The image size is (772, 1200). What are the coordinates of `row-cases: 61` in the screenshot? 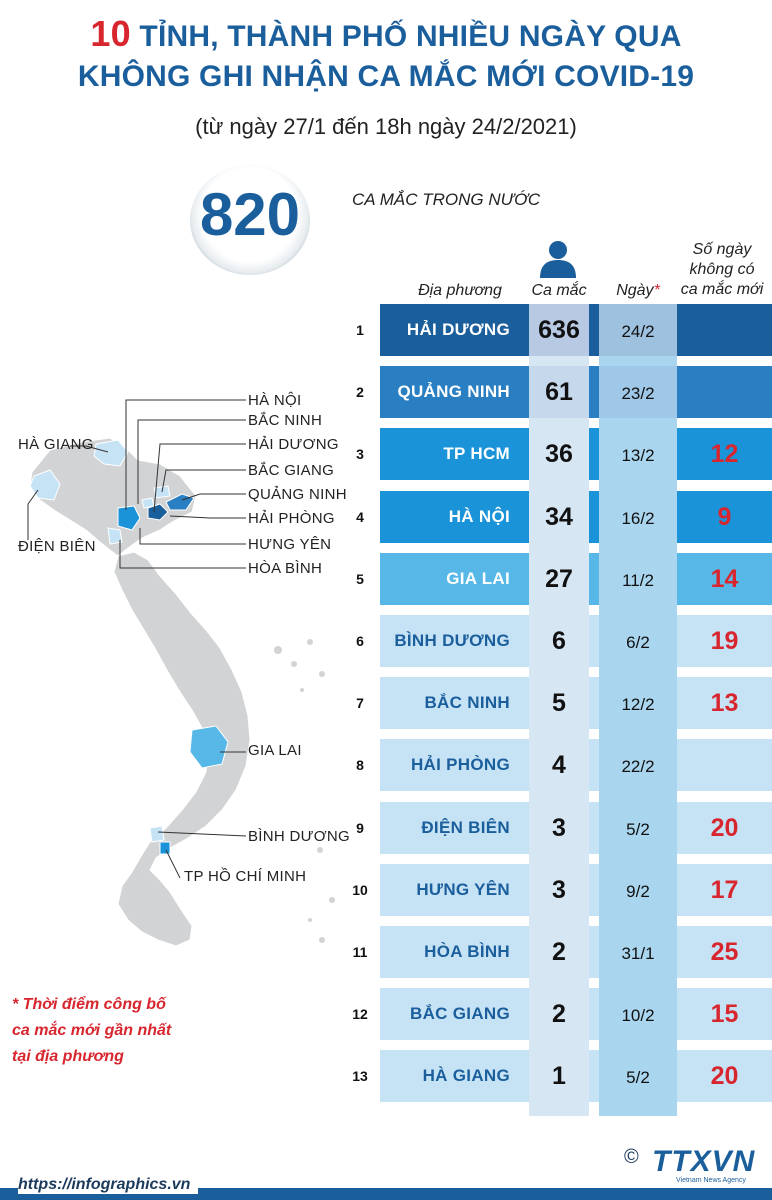 It's located at (559, 392).